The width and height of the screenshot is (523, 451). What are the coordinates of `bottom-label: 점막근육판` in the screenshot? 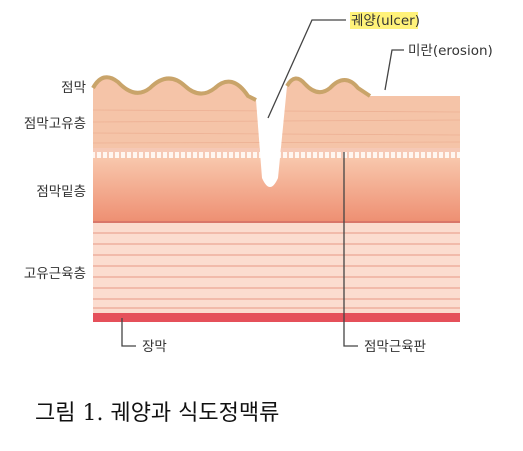 It's located at (395, 347).